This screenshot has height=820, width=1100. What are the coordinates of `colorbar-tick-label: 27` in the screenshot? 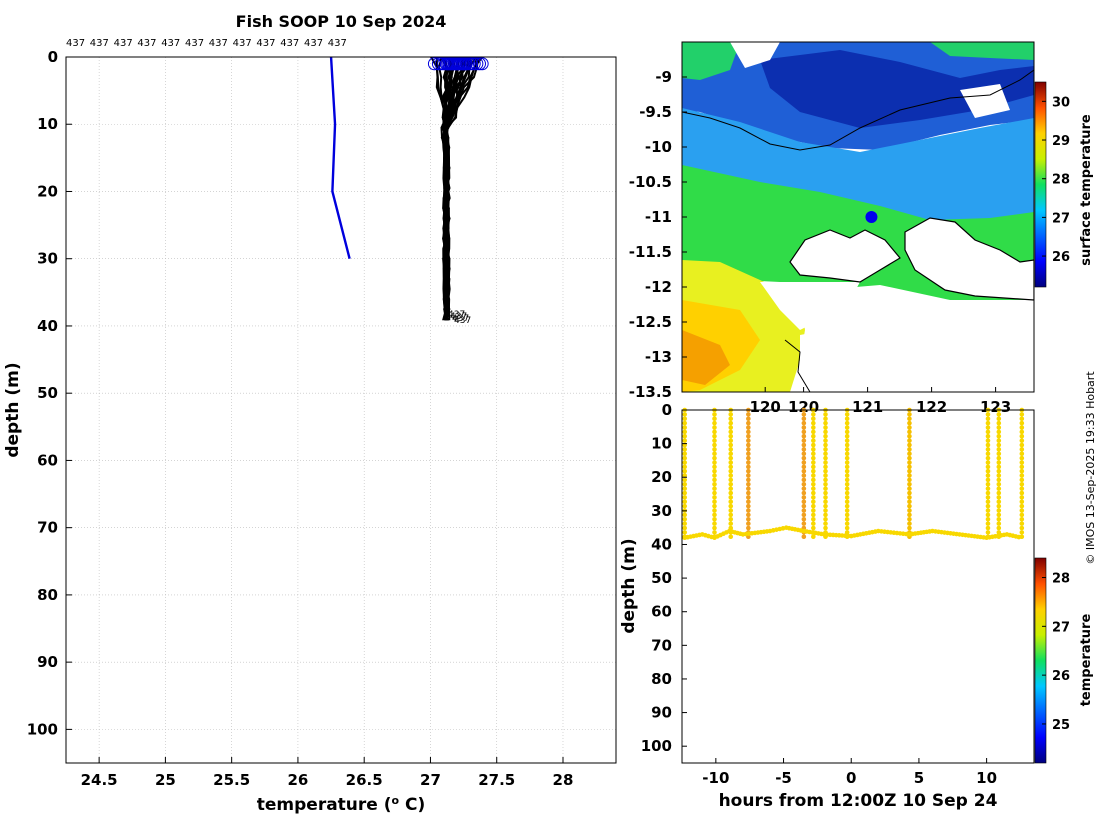 It's located at (1061, 218).